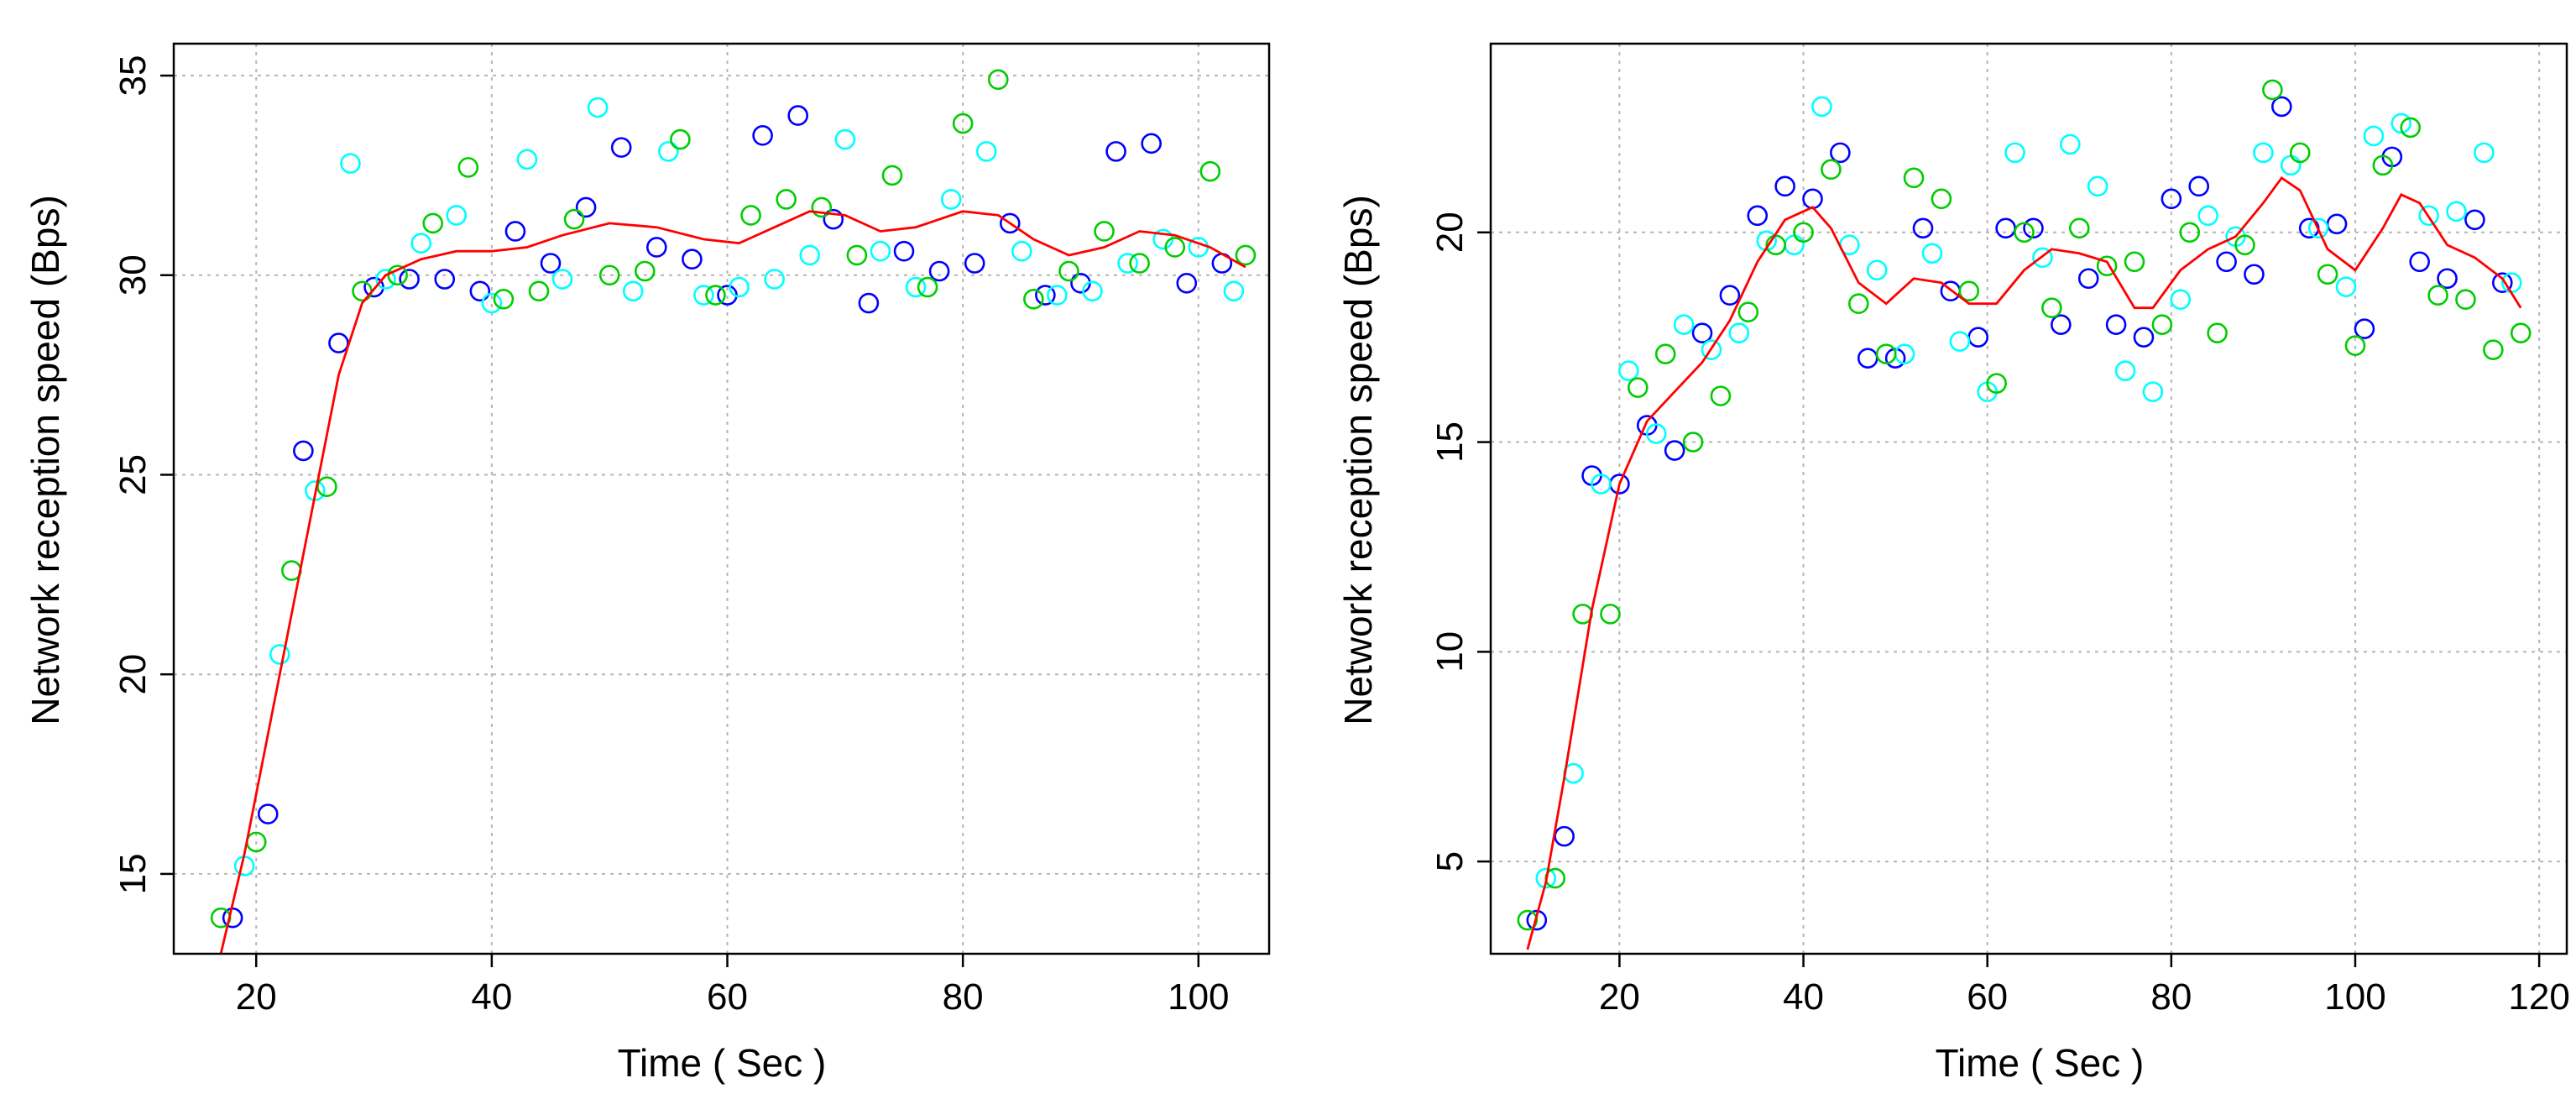 The image size is (2576, 1099). I want to click on y-tick-label: 30, so click(133, 275).